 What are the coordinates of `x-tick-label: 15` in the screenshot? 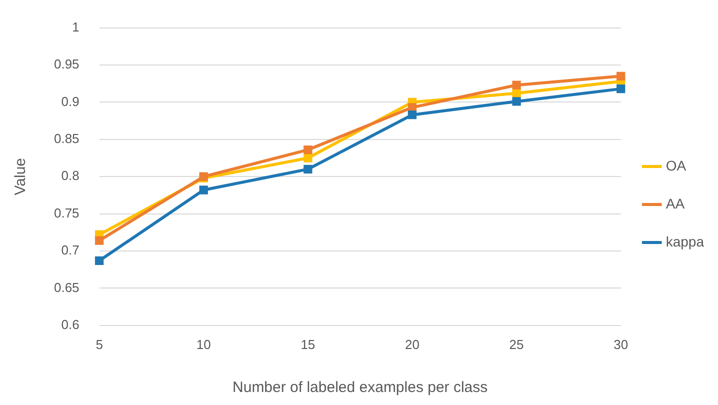 It's located at (308, 344).